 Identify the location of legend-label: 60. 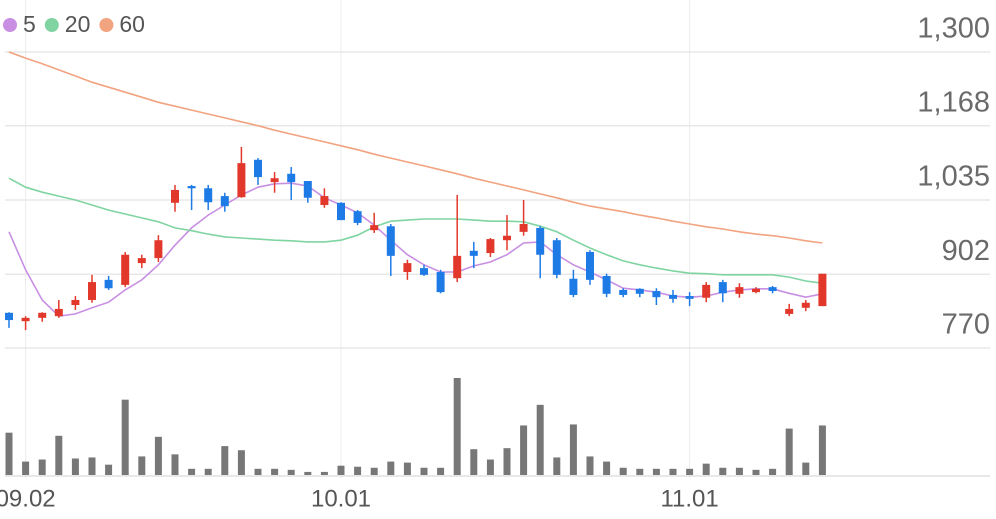
(132, 24).